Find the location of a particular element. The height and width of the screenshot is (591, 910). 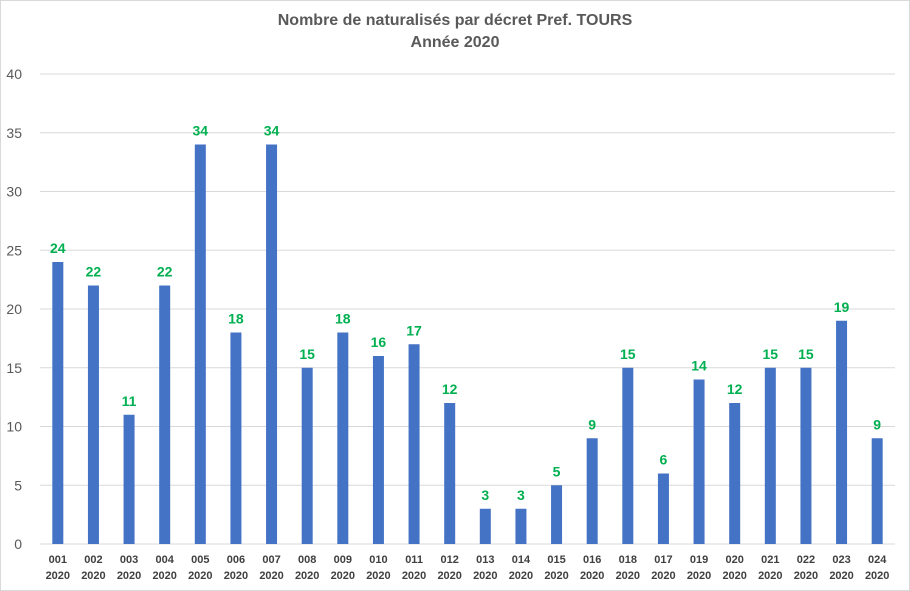

x-tick-label: 002 is located at coordinates (93, 560).